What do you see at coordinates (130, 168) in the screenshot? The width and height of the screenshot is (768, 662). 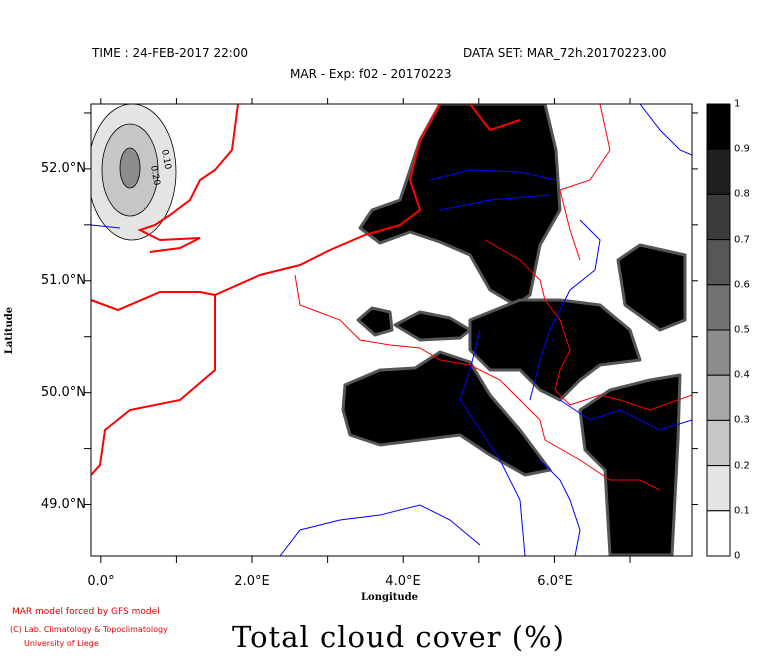 I see `cloud-contour-high` at bounding box center [130, 168].